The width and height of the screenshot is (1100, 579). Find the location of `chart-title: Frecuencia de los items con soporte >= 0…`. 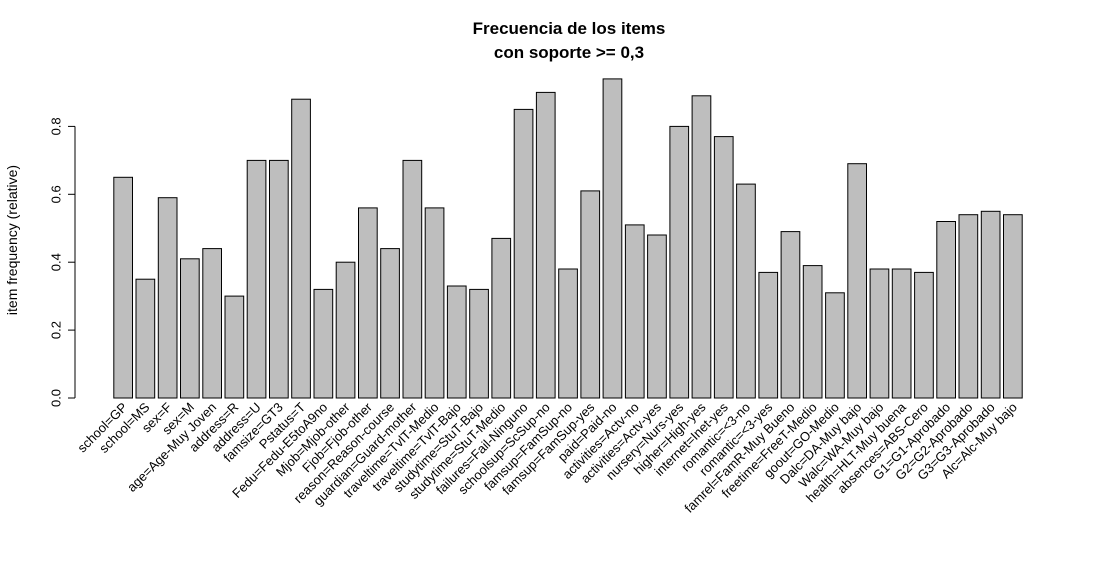

chart-title: Frecuencia de los items con soporte >= 0… is located at coordinates (569, 40).